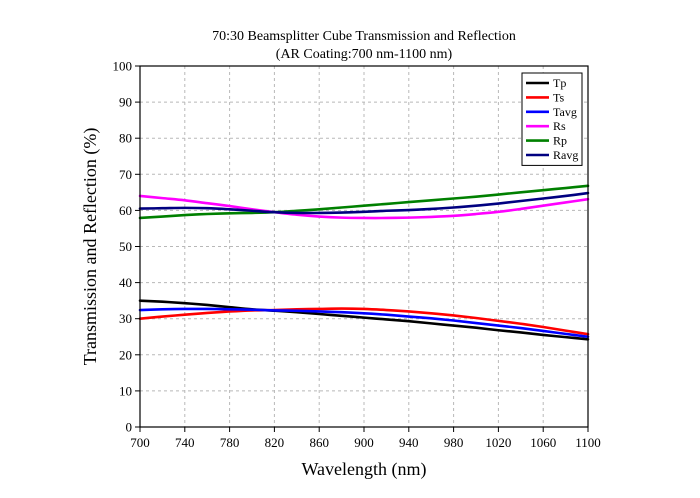 Image resolution: width=700 pixels, height=498 pixels. Describe the element at coordinates (275, 442) in the screenshot. I see `x-tick-label: 820` at that location.